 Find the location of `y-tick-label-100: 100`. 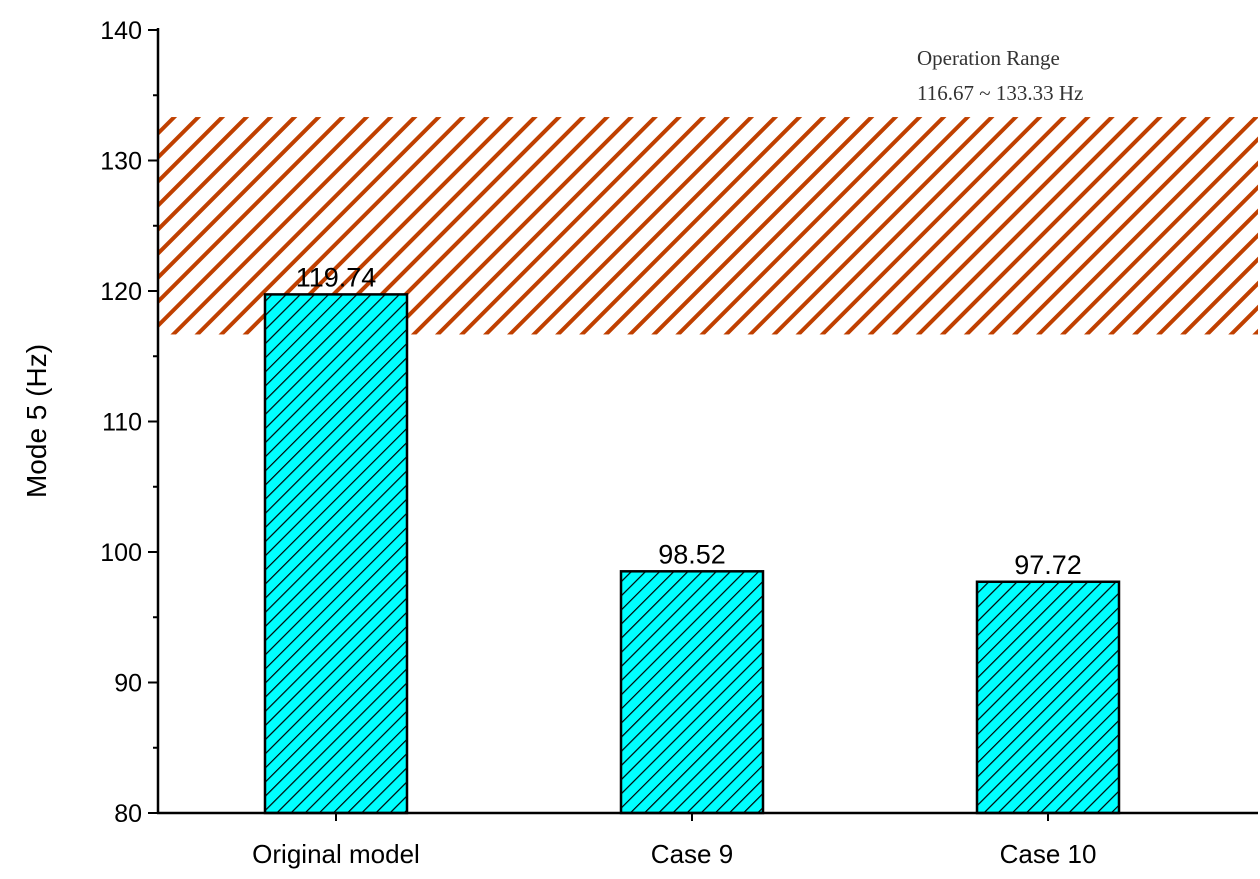

y-tick-label-100: 100 is located at coordinates (121, 553).